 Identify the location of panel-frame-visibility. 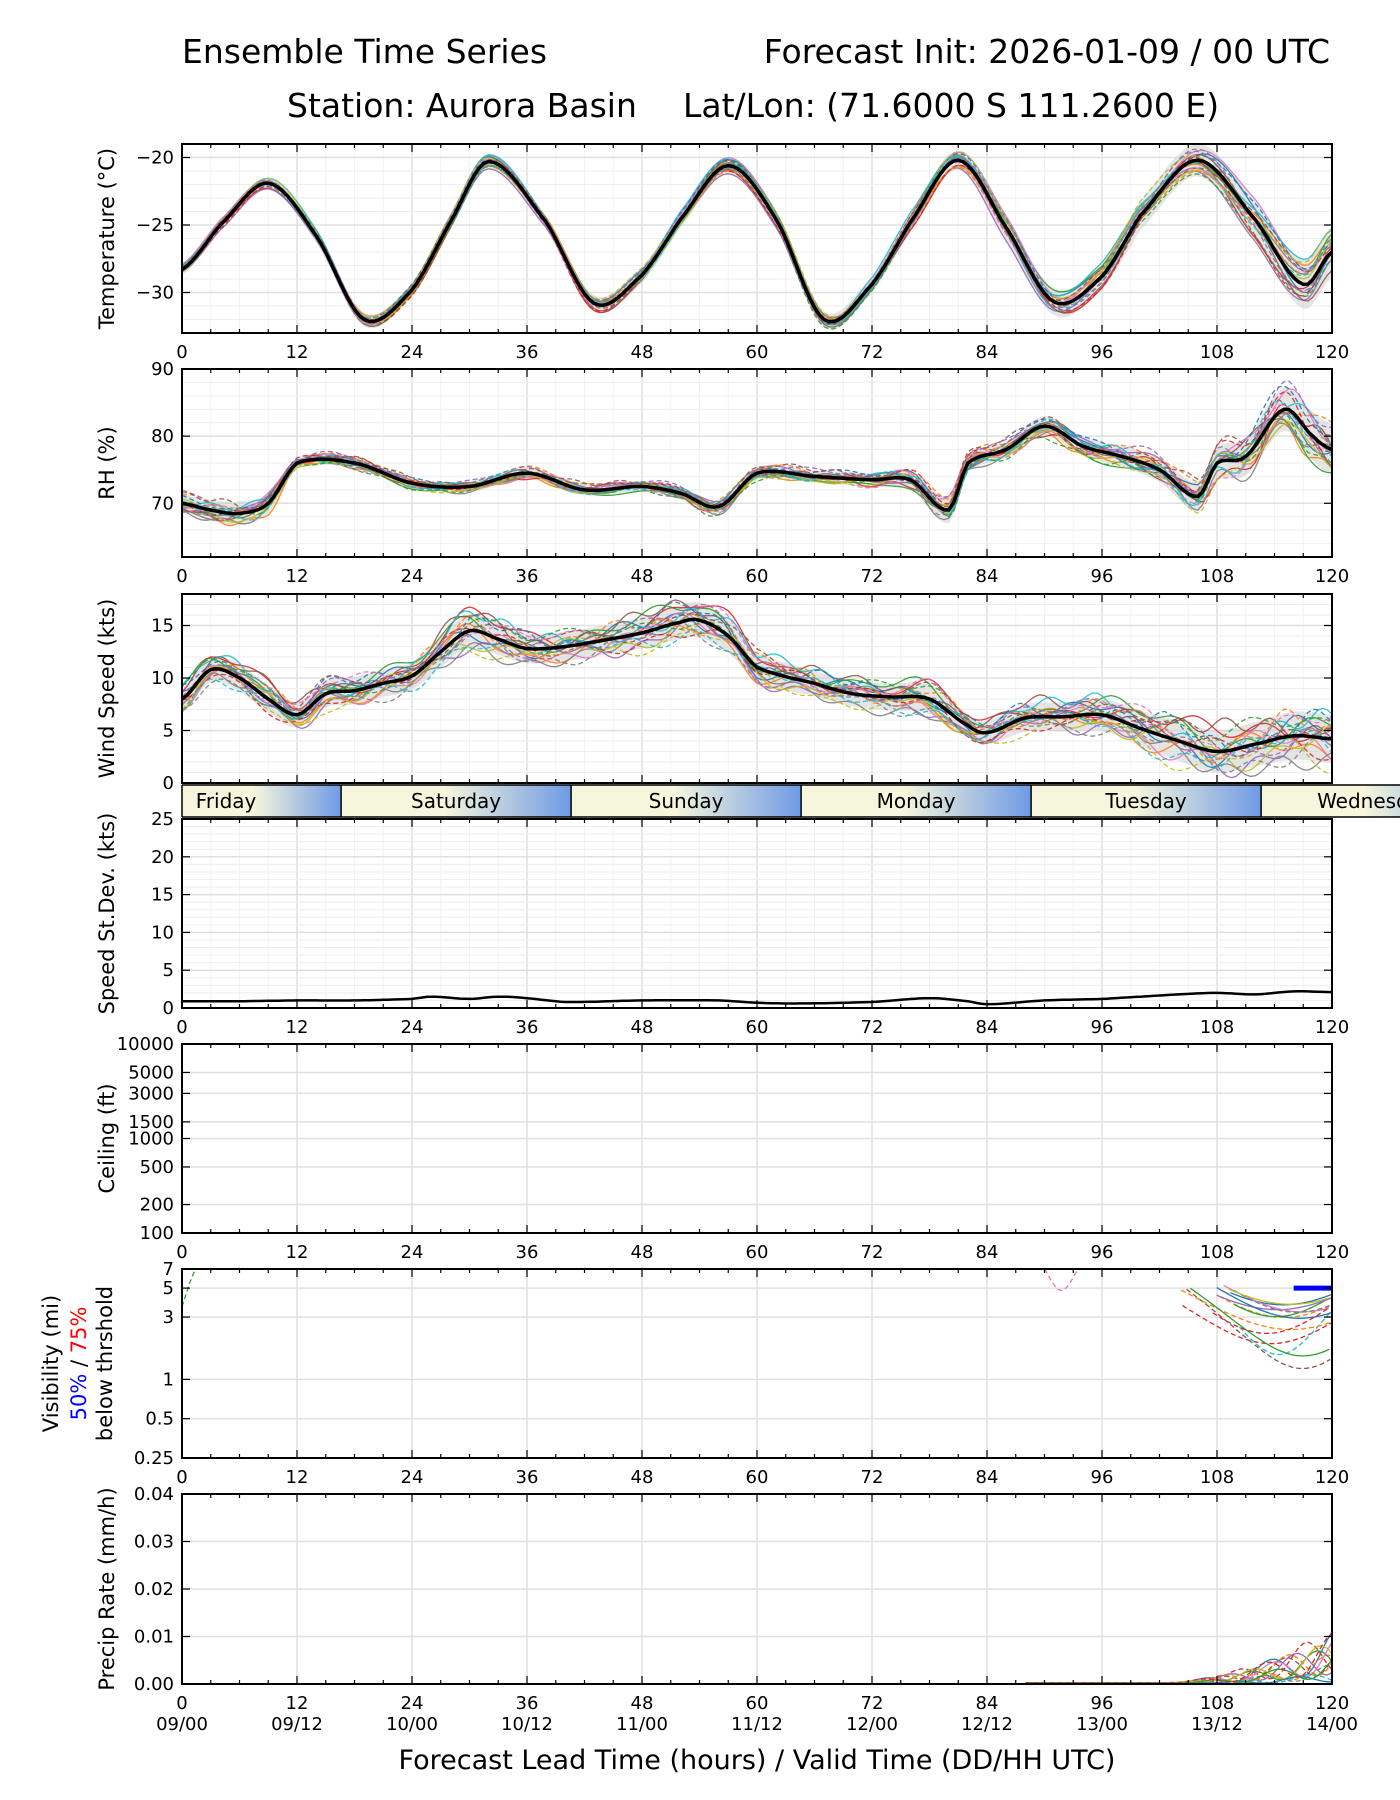
(757, 1363).